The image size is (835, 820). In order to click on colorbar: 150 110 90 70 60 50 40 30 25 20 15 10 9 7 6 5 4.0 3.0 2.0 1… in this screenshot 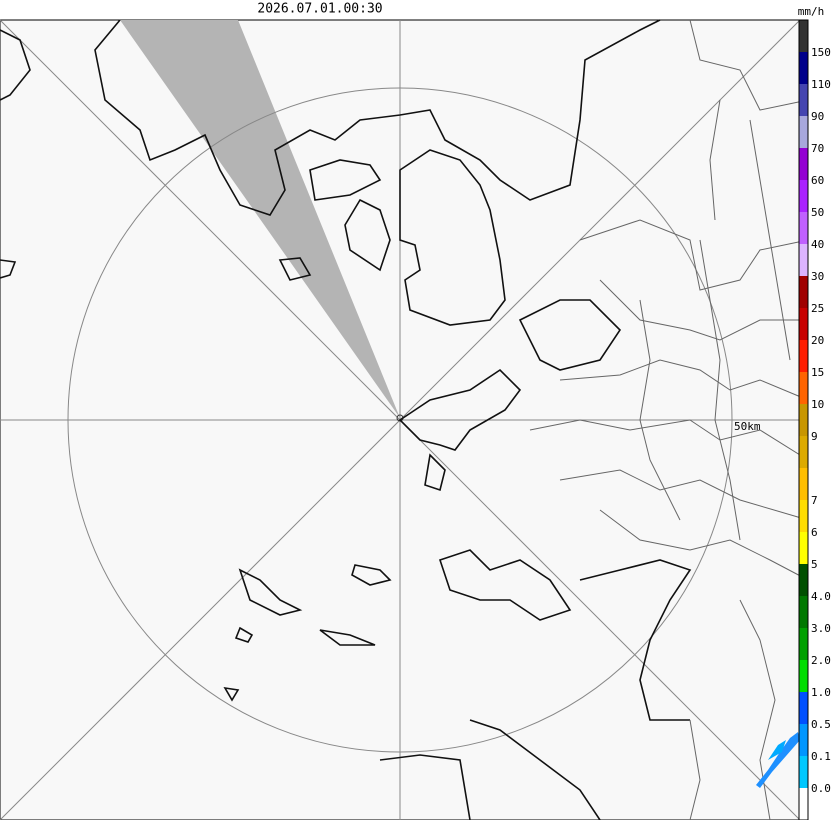, I will do `click(814, 419)`.